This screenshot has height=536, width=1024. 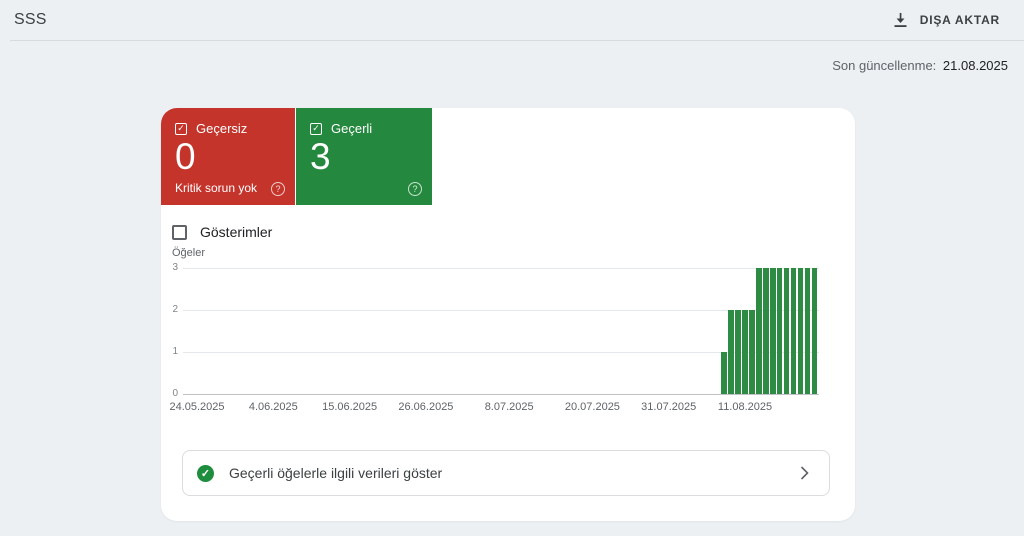 I want to click on summary-card-invalid: ✓ Geçersiz 0 Kritik sorun yok ?, so click(x=228, y=156).